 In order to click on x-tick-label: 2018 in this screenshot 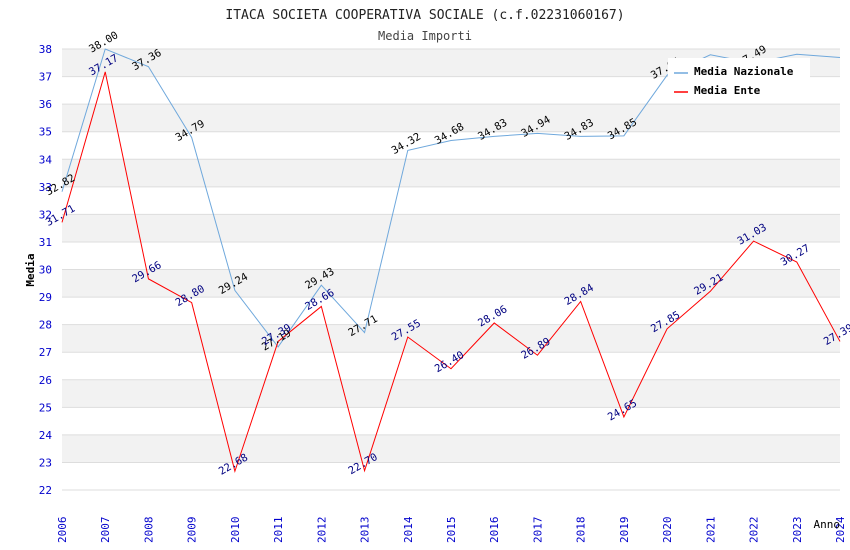, I will do `click(581, 530)`.